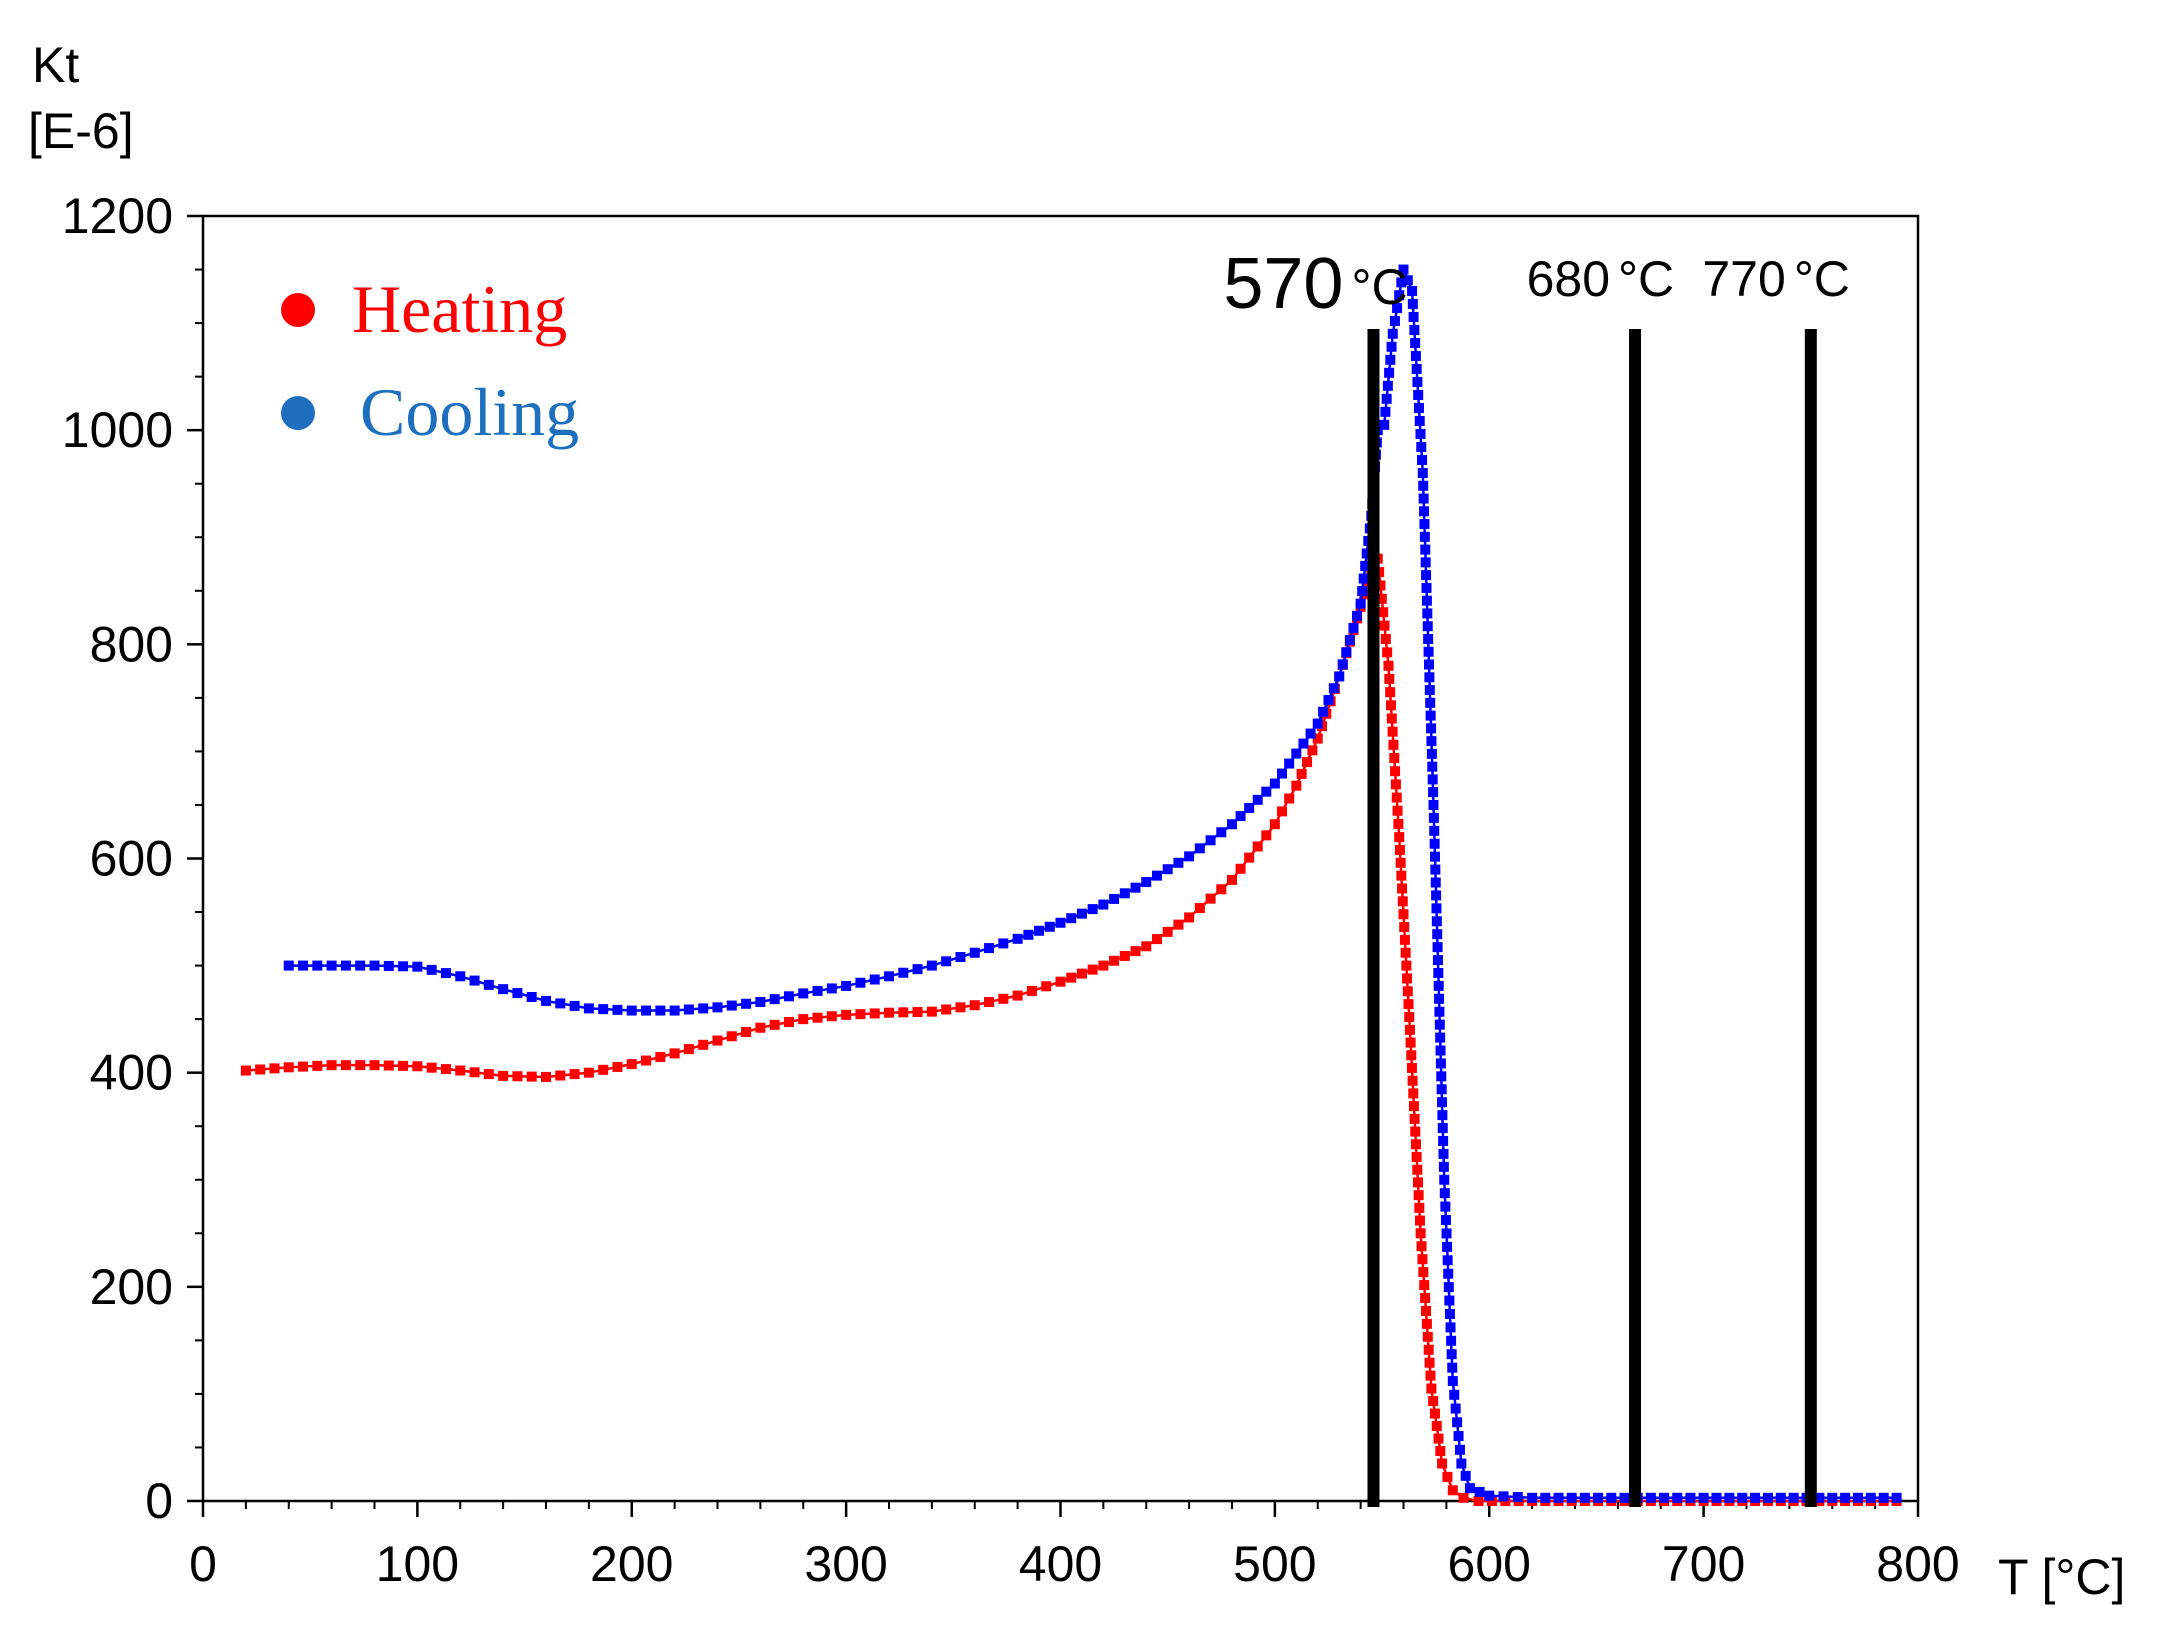 The width and height of the screenshot is (2160, 1637). What do you see at coordinates (430, 360) in the screenshot?
I see `legend: Heating Cooling` at bounding box center [430, 360].